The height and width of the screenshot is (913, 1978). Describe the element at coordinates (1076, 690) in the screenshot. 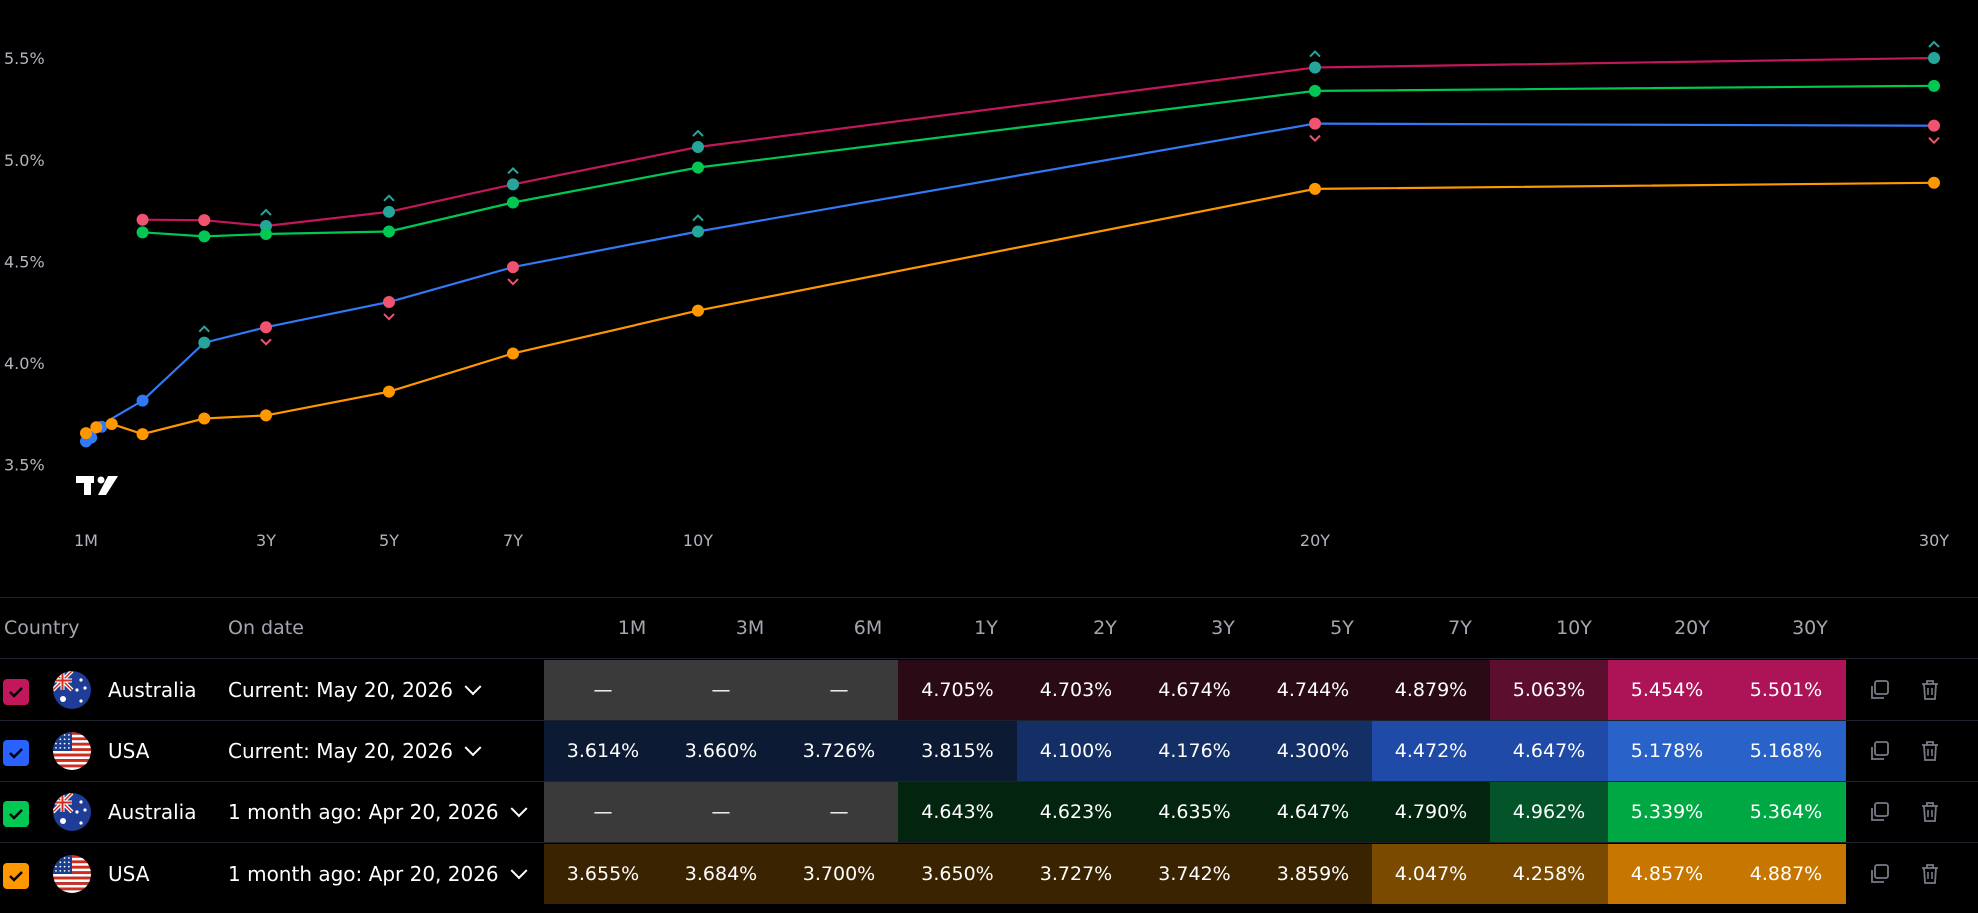

I see `yield-cell-2y: 4.703%` at that location.